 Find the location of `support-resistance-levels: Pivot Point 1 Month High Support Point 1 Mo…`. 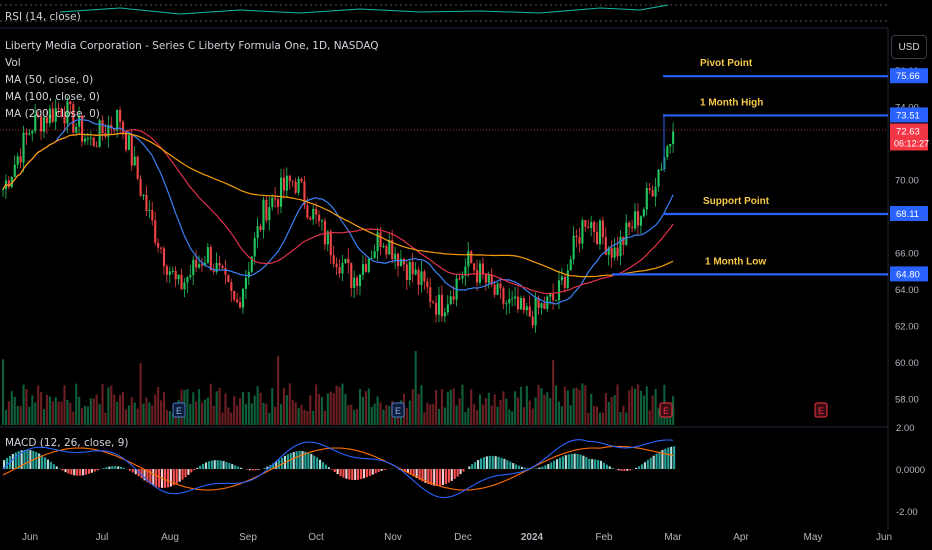

support-resistance-levels: Pivot Point 1 Month High Support Point 1 Mo… is located at coordinates (750, 167).